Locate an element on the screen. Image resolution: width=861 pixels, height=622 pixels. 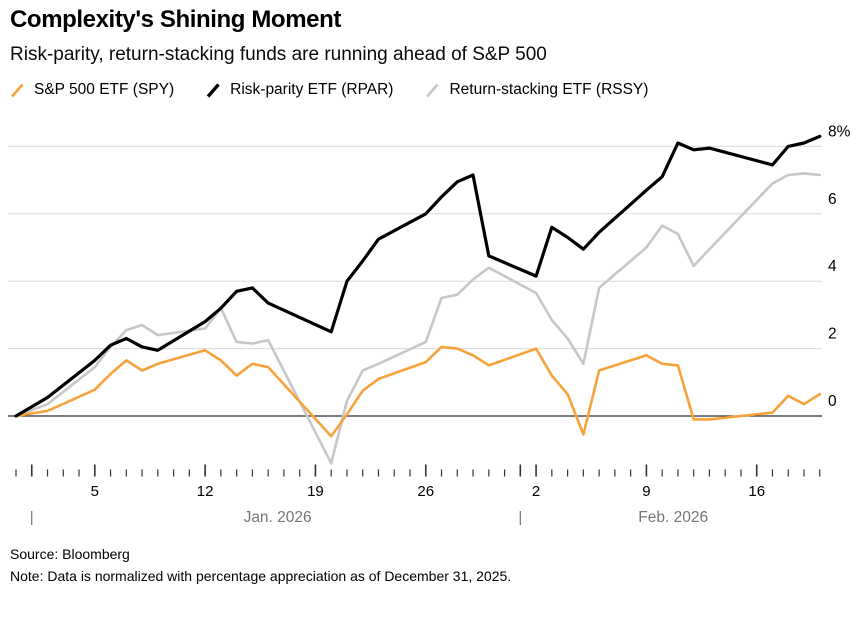
x-axis-label: 16 is located at coordinates (756, 491).